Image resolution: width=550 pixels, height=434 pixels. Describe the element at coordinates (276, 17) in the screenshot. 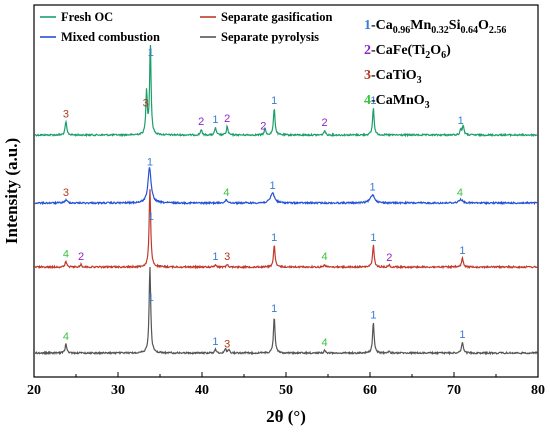

I see `legend-label: Separate gasification` at that location.